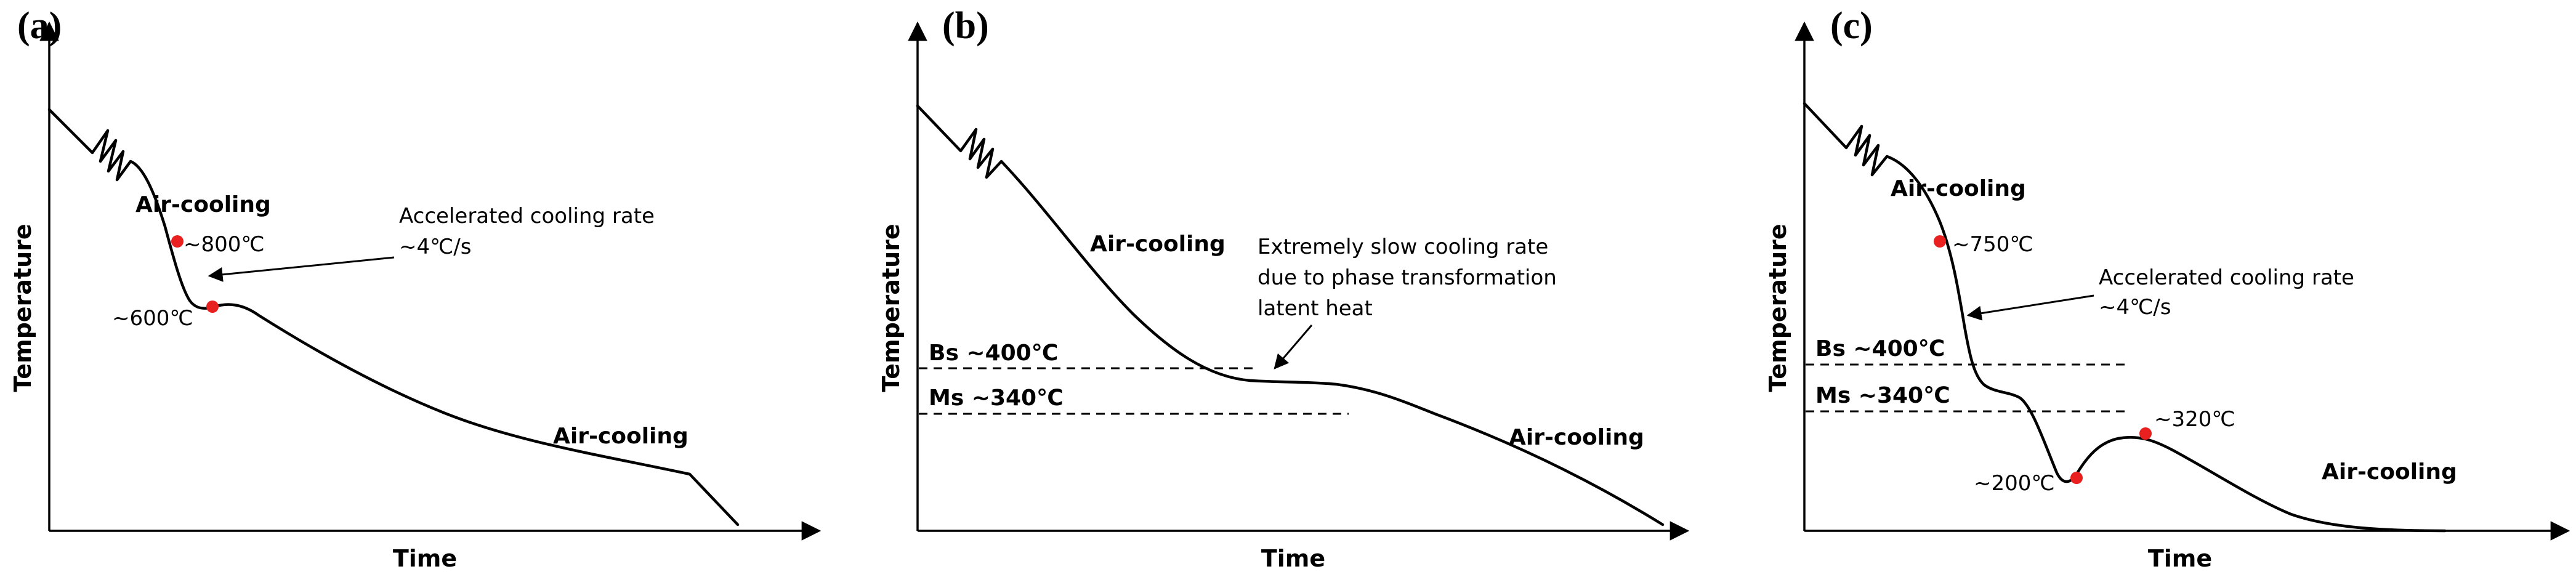 Image resolution: width=2576 pixels, height=577 pixels. Describe the element at coordinates (620, 436) in the screenshot. I see `panel-a-air-cooling-bottom: Air-cooling` at that location.